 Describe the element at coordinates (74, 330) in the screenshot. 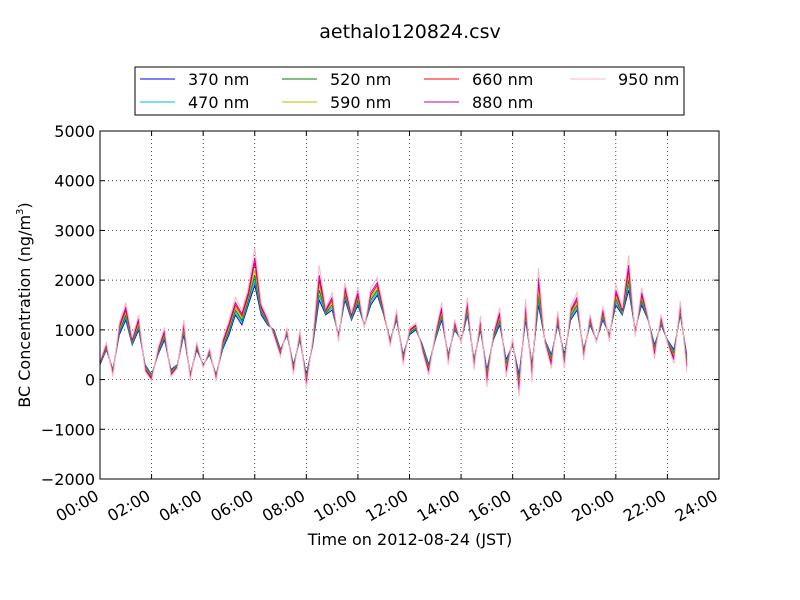

I see `y-tick-label: 1000` at that location.